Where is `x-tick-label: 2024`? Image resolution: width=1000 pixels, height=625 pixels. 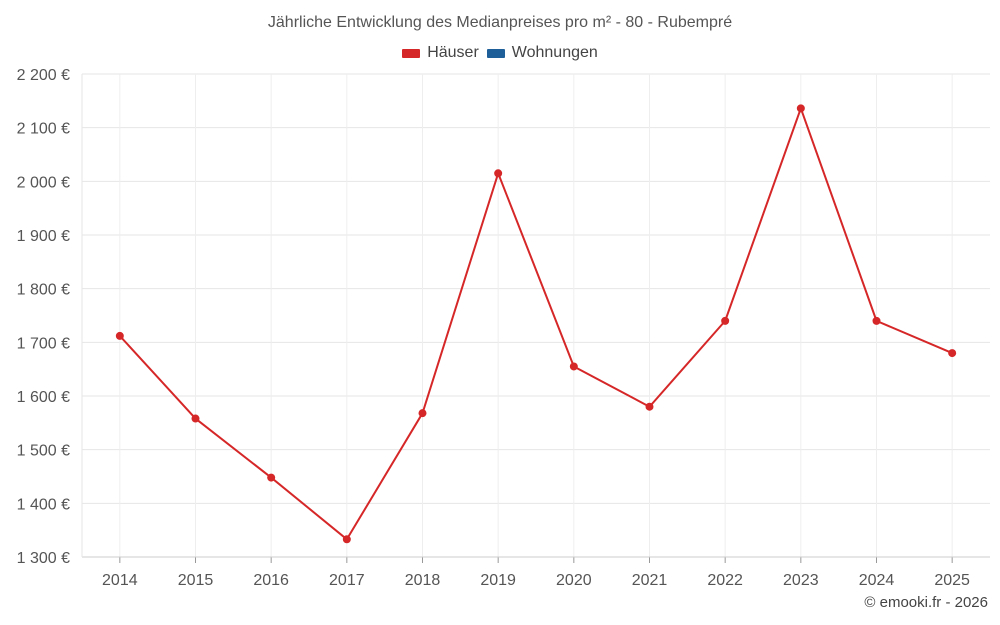 x-tick-label: 2024 is located at coordinates (877, 580).